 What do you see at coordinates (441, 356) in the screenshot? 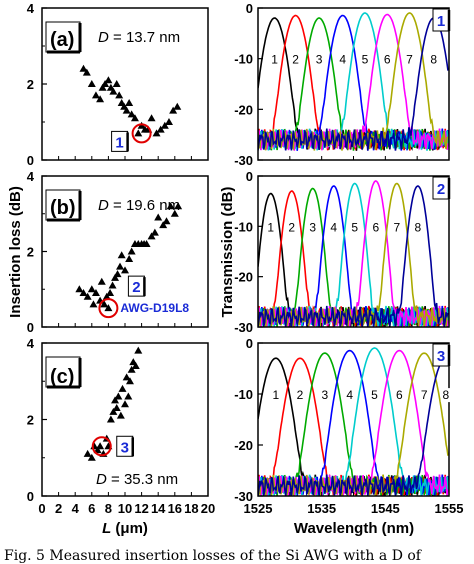
I see `panel-number: 3` at bounding box center [441, 356].